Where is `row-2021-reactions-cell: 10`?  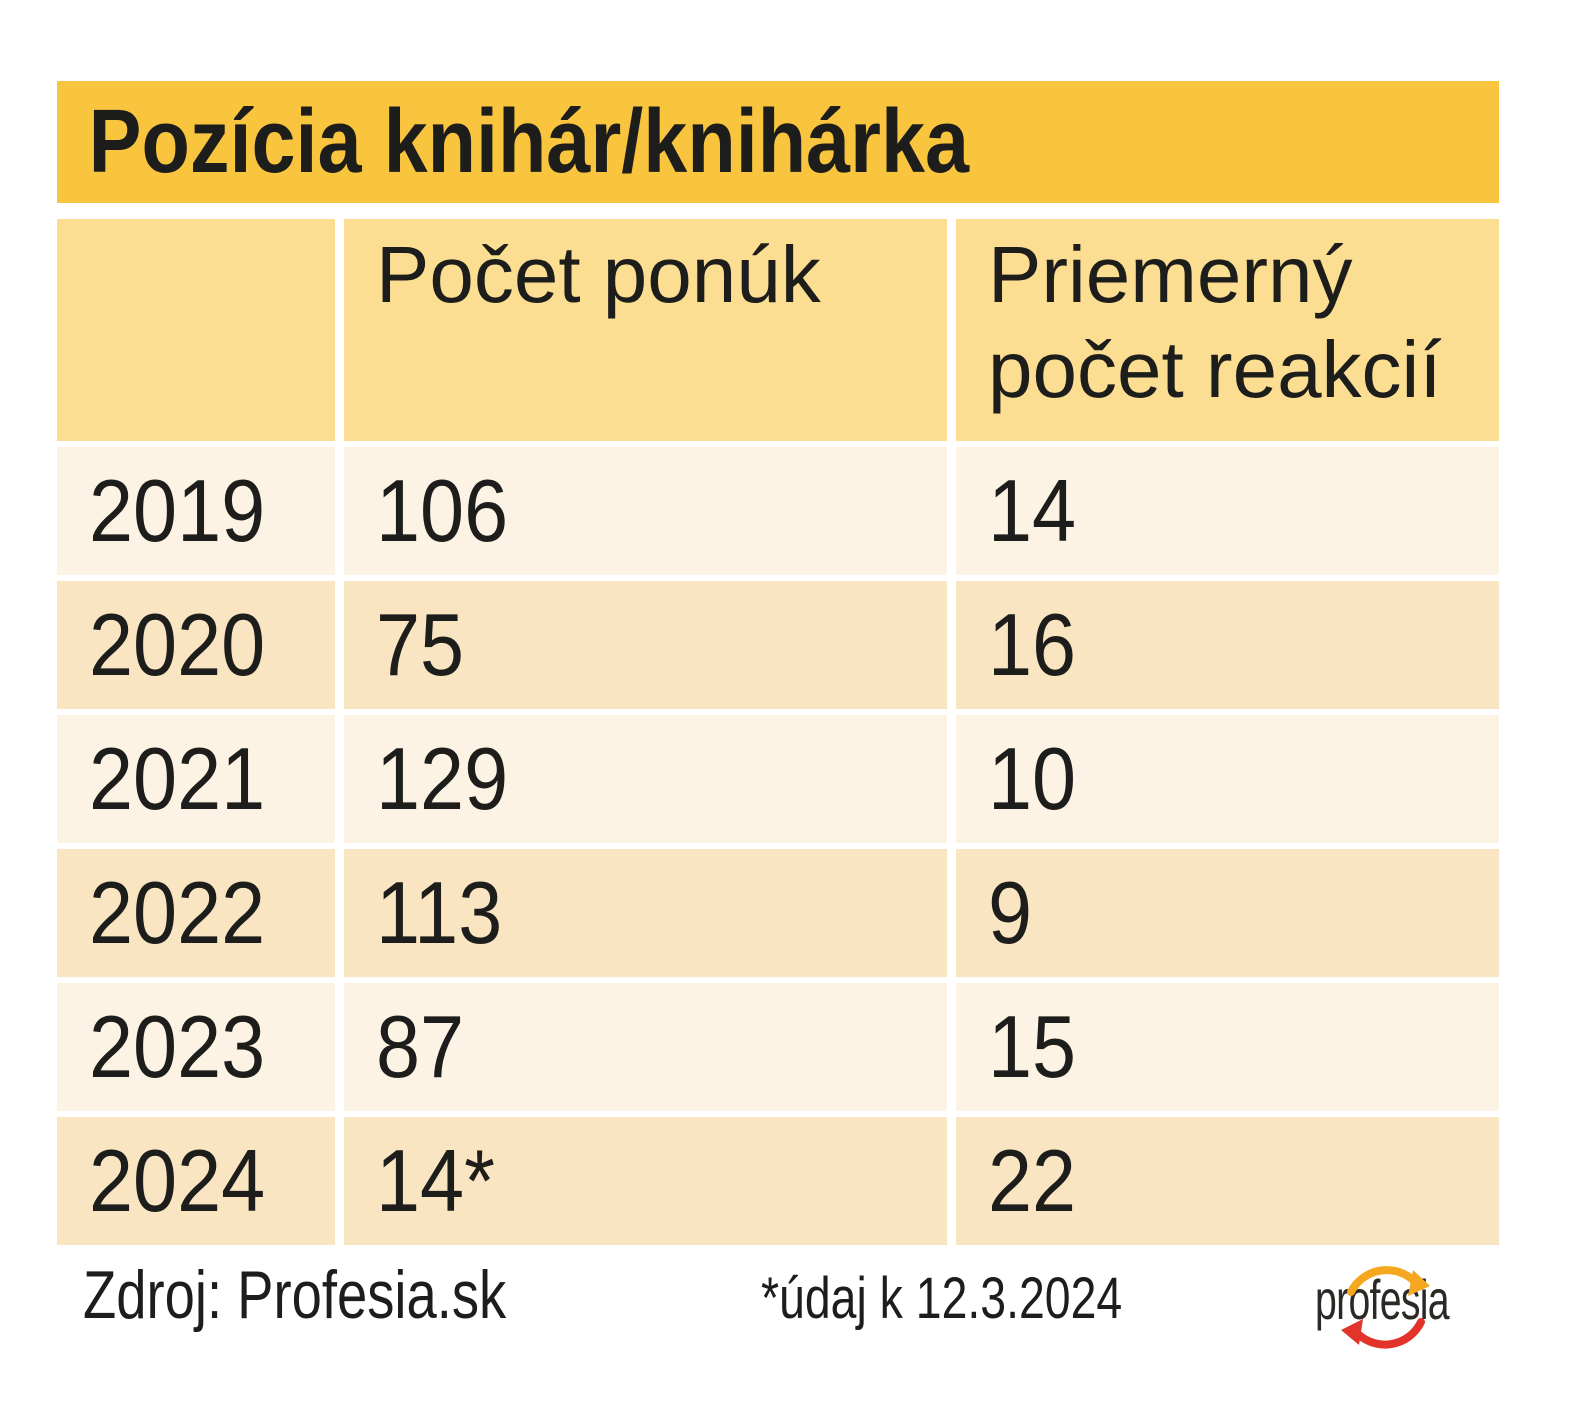 row-2021-reactions-cell: 10 is located at coordinates (1227, 779).